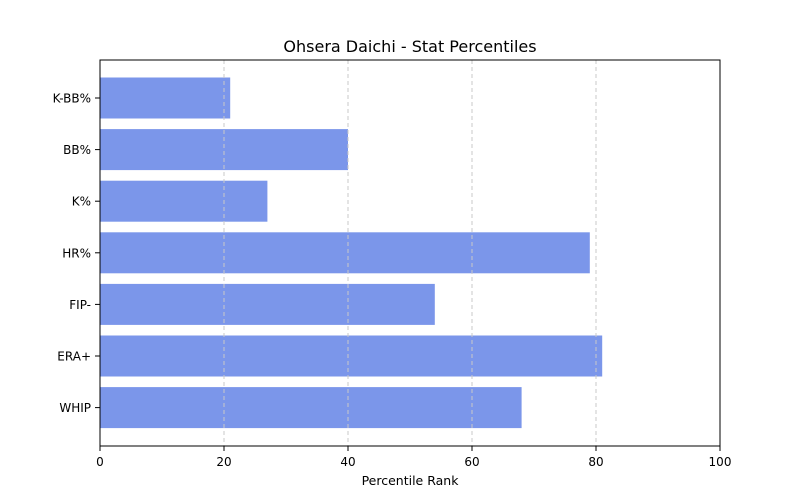 This screenshot has height=500, width=800. What do you see at coordinates (77, 150) in the screenshot?
I see `y-tick-label: BB%` at bounding box center [77, 150].